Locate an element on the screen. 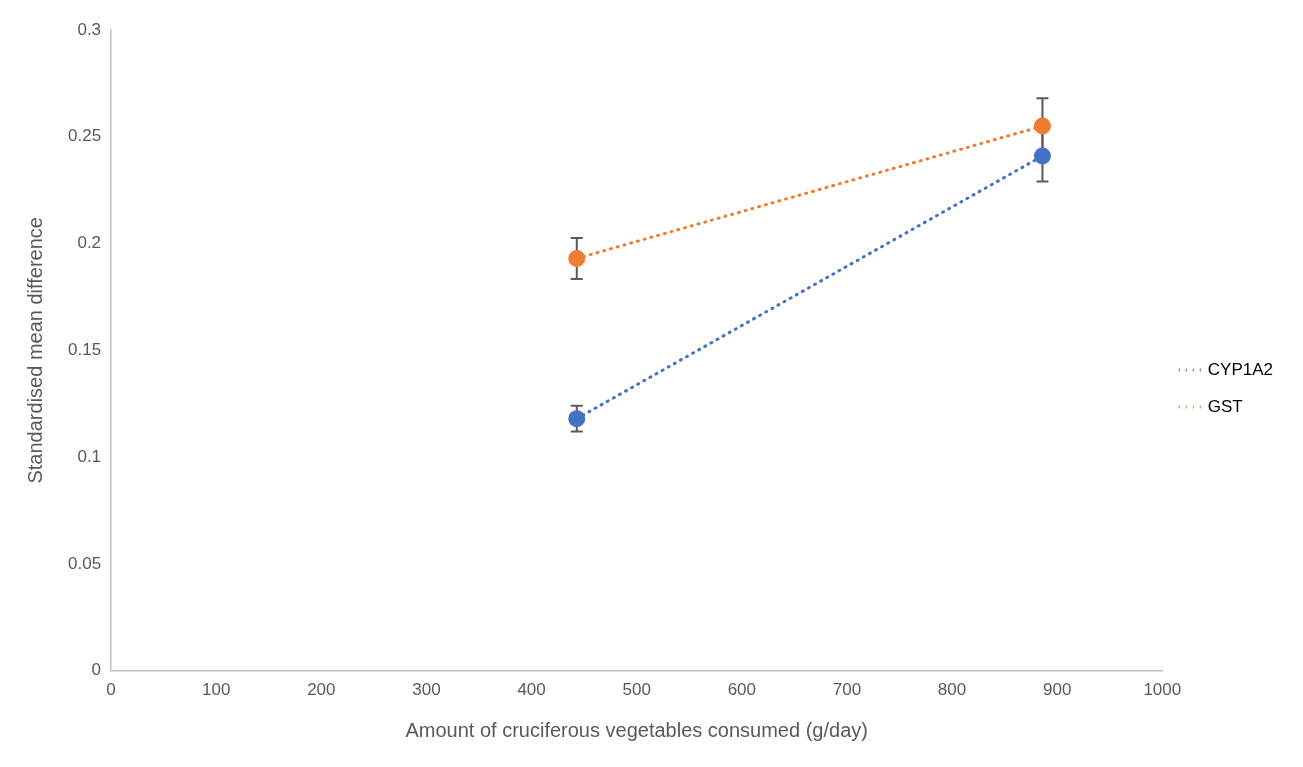 This screenshot has height=767, width=1303. x-axis-title: Amount of cruciferous vegetables consumed (g/day) is located at coordinates (636, 729).